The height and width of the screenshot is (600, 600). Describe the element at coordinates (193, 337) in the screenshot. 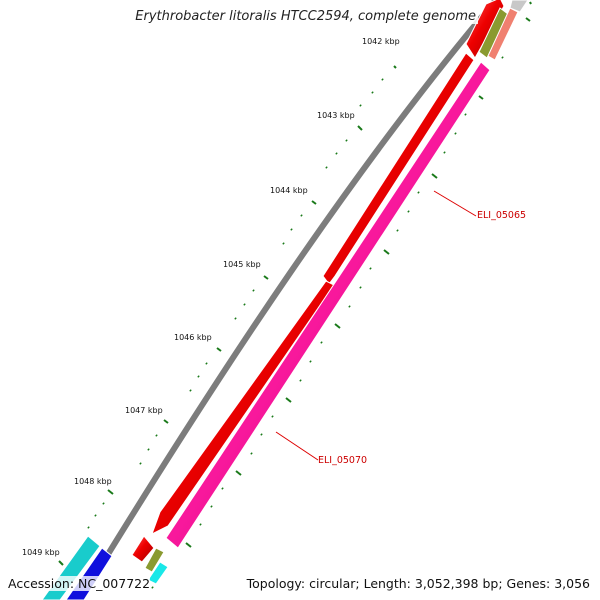

I see `tick-label: 1046 kbp` at that location.